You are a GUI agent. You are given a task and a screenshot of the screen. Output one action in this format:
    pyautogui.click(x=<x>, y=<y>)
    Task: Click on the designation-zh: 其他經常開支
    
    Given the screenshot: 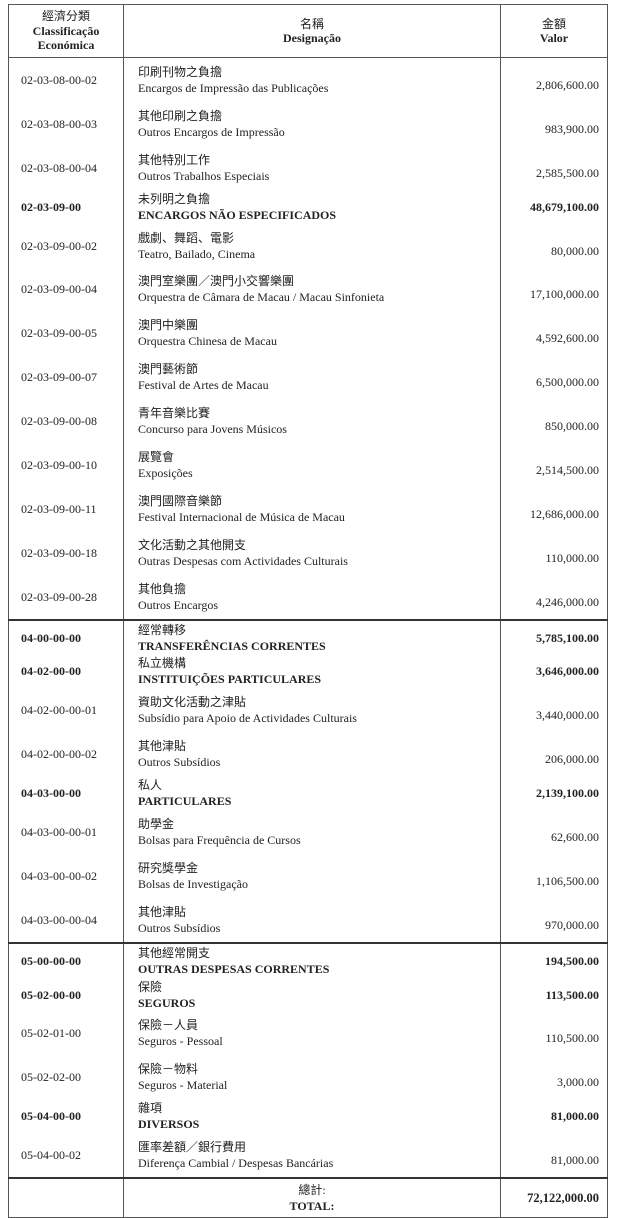 What is the action you would take?
    pyautogui.click(x=174, y=952)
    